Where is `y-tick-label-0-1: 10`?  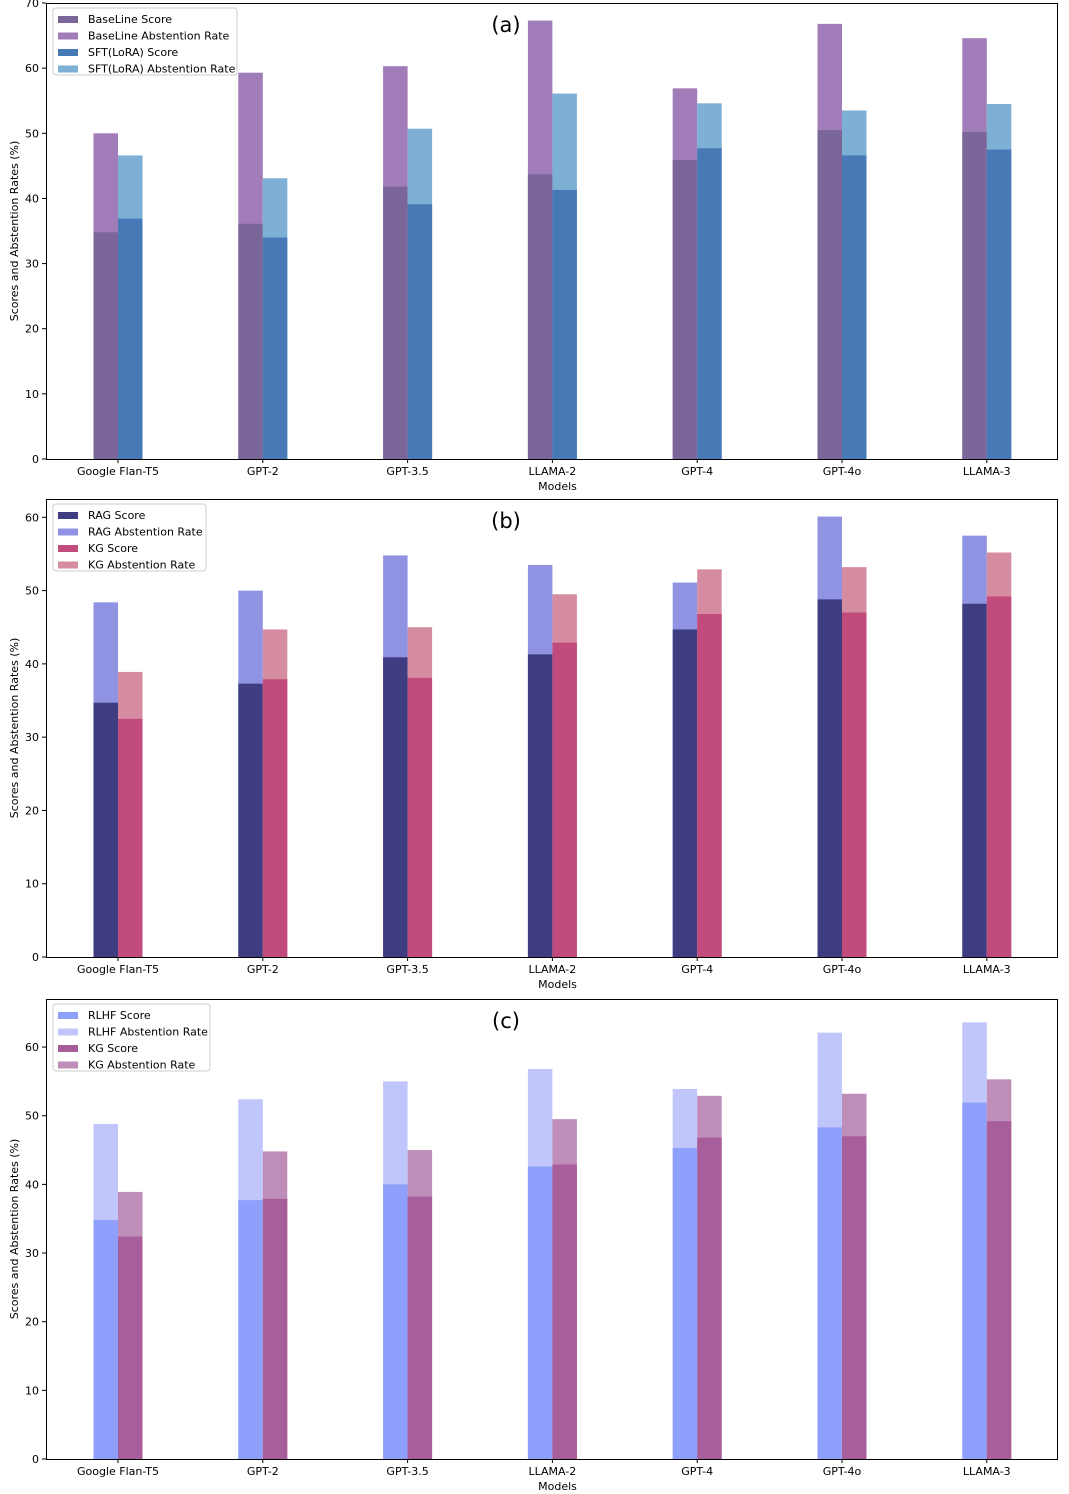 y-tick-label-0-1: 10 is located at coordinates (32, 394).